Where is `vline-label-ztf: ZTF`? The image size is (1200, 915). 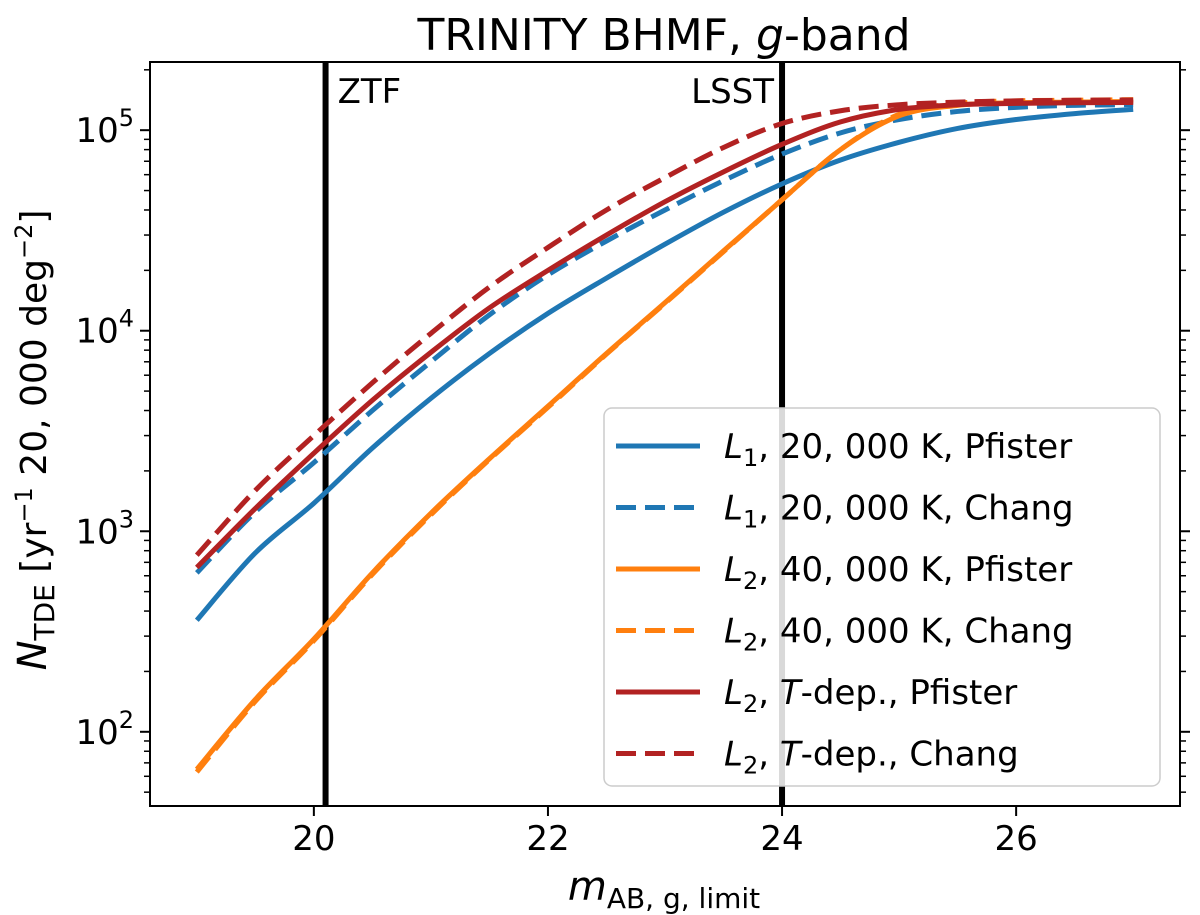
vline-label-ztf: ZTF is located at coordinates (370, 92).